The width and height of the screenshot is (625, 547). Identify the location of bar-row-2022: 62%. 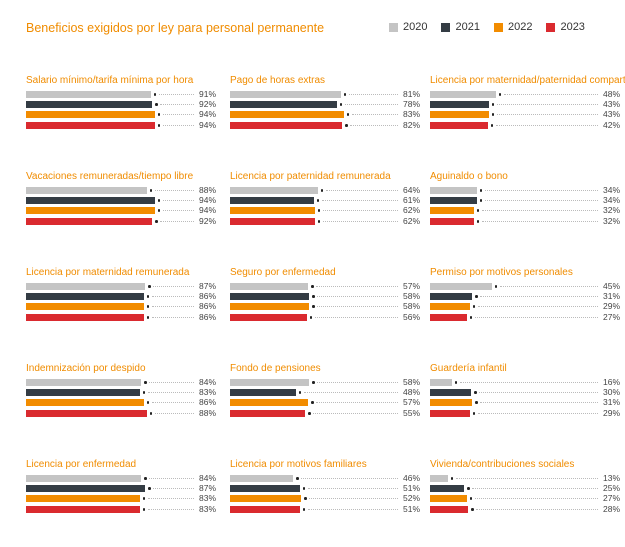
(325, 210).